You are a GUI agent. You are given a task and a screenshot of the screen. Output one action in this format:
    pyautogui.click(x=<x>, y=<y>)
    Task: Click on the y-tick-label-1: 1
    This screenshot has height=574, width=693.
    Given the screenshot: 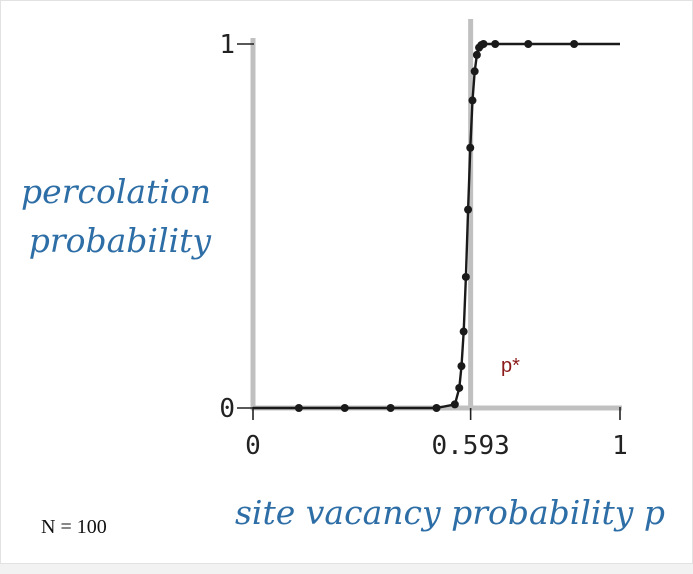 What is the action you would take?
    pyautogui.click(x=227, y=45)
    